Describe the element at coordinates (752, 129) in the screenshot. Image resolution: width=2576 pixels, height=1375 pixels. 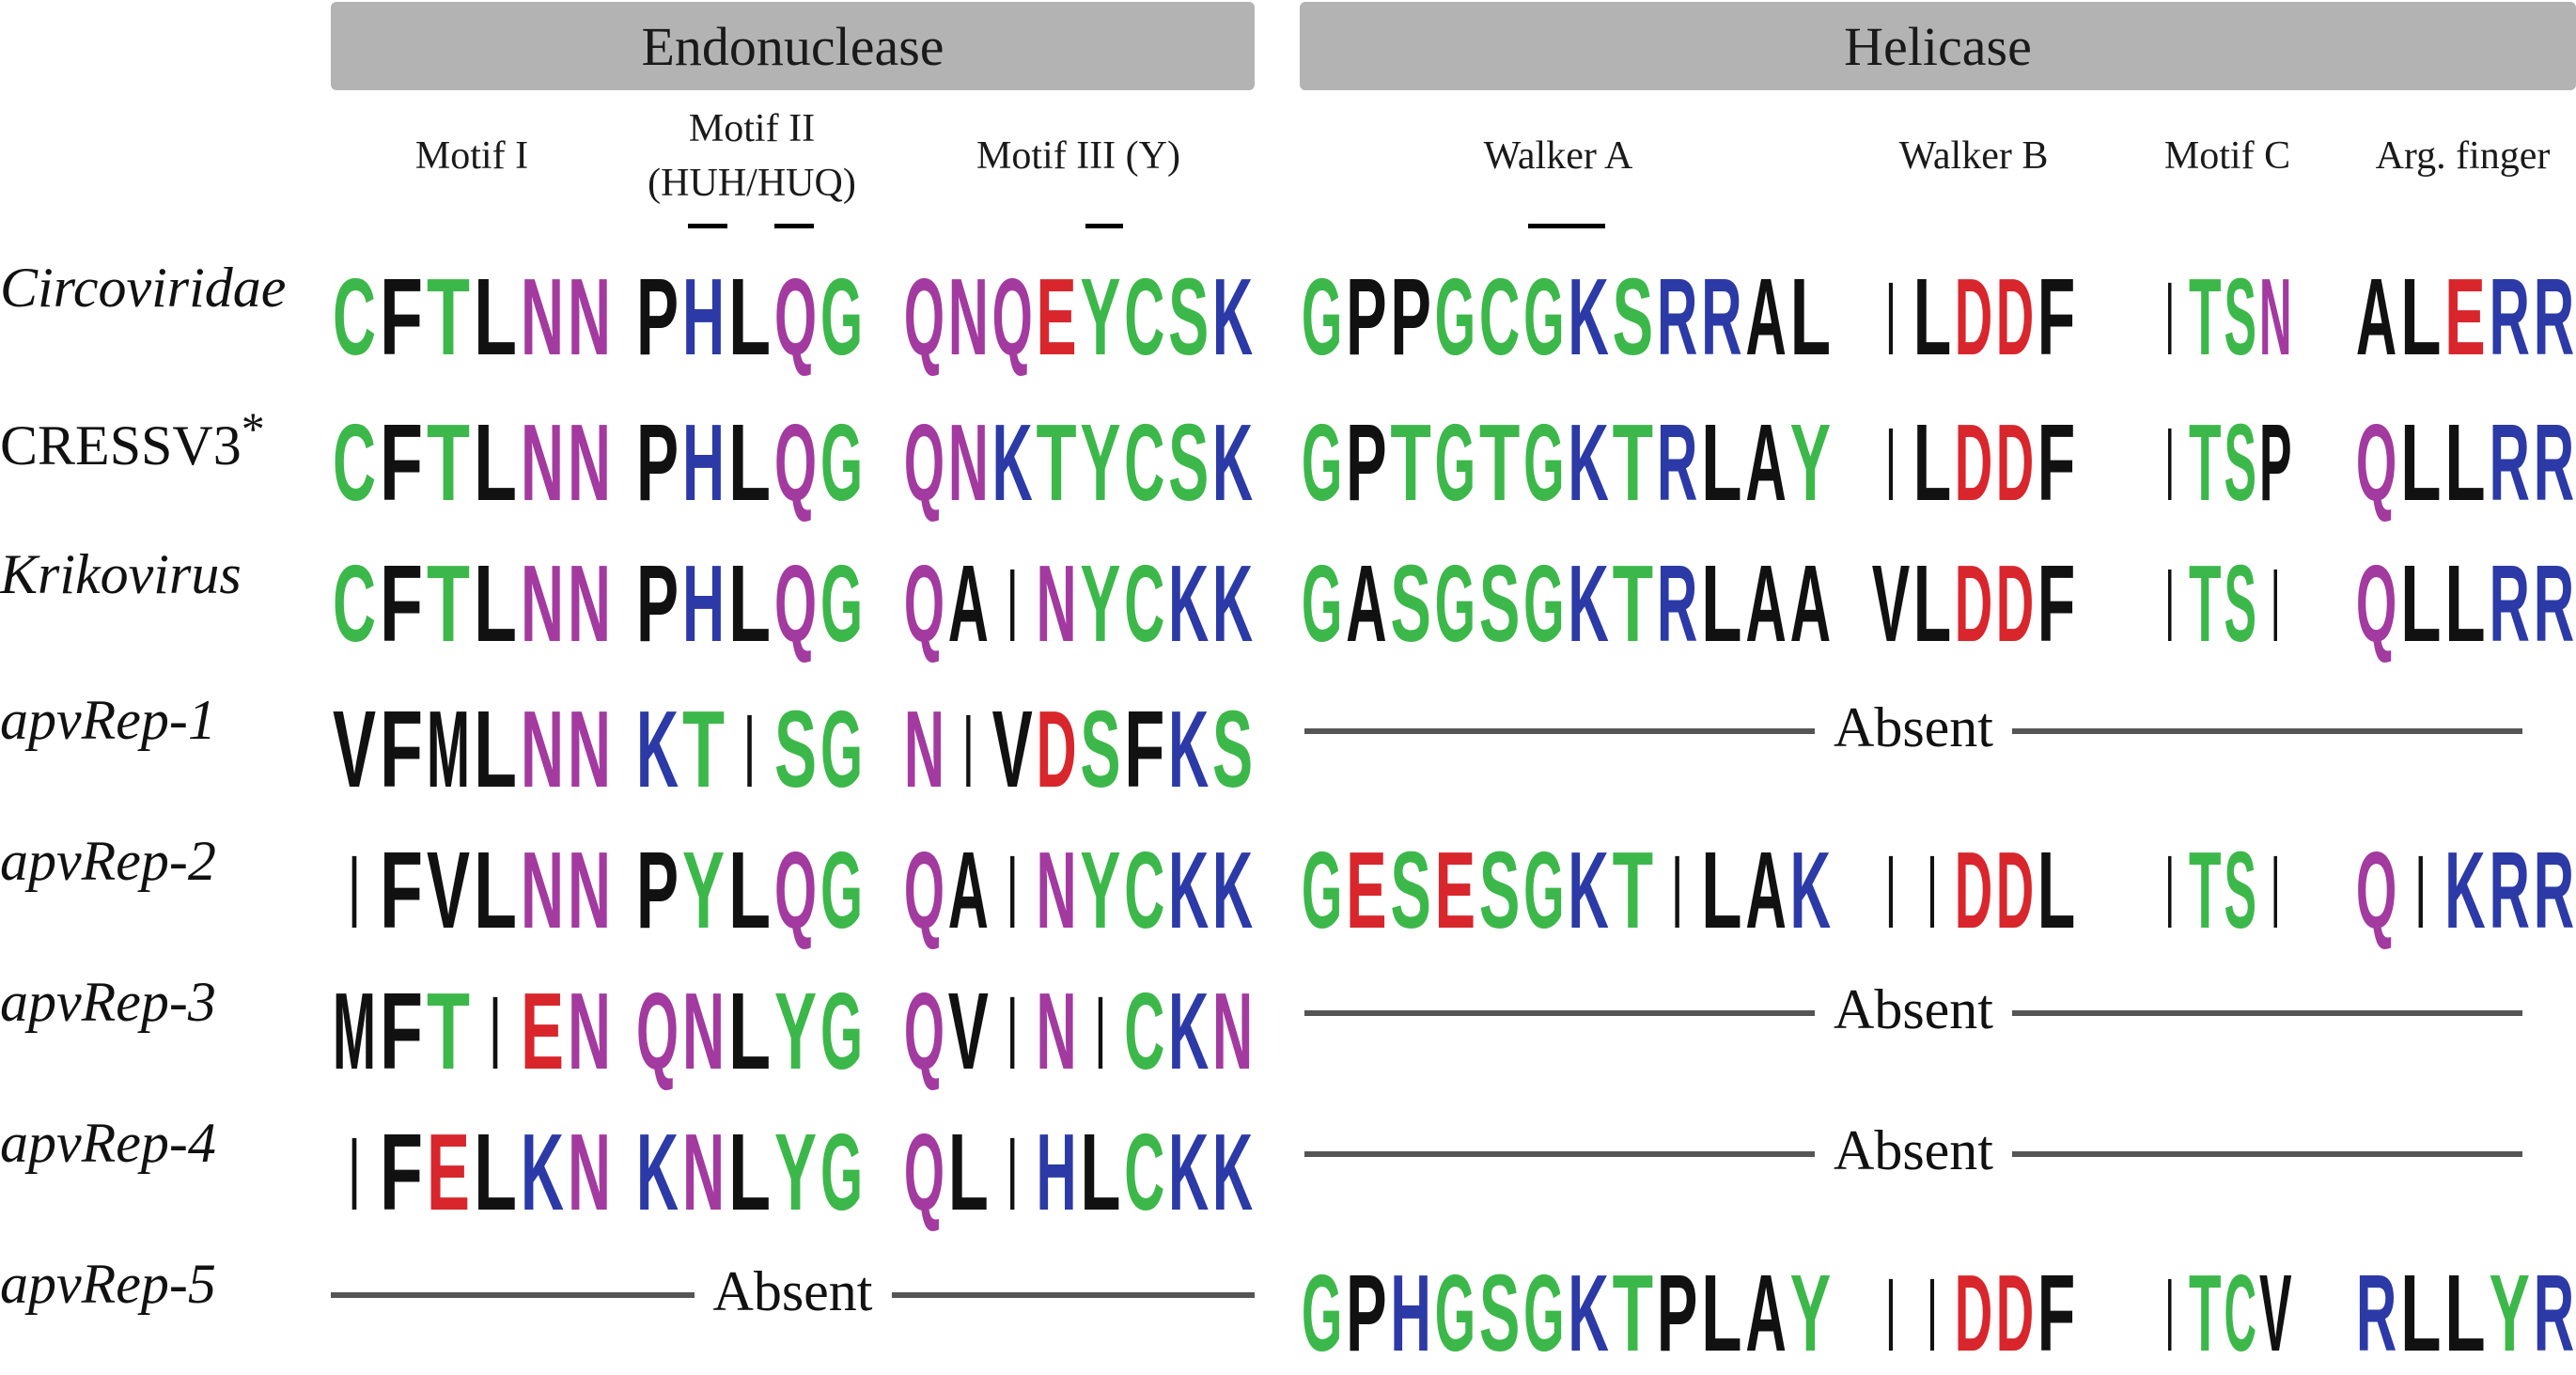
I see `motif2-header-line1: Motif II` at that location.